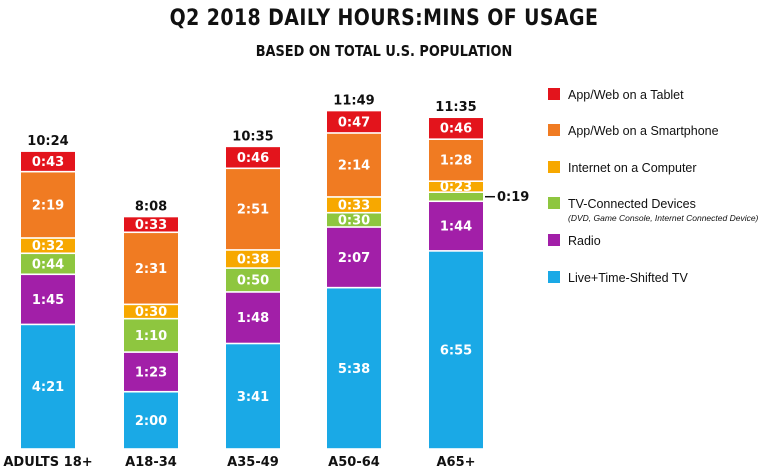 This screenshot has width=768, height=472. I want to click on legend-label: TV-Connected Devices, so click(632, 204).